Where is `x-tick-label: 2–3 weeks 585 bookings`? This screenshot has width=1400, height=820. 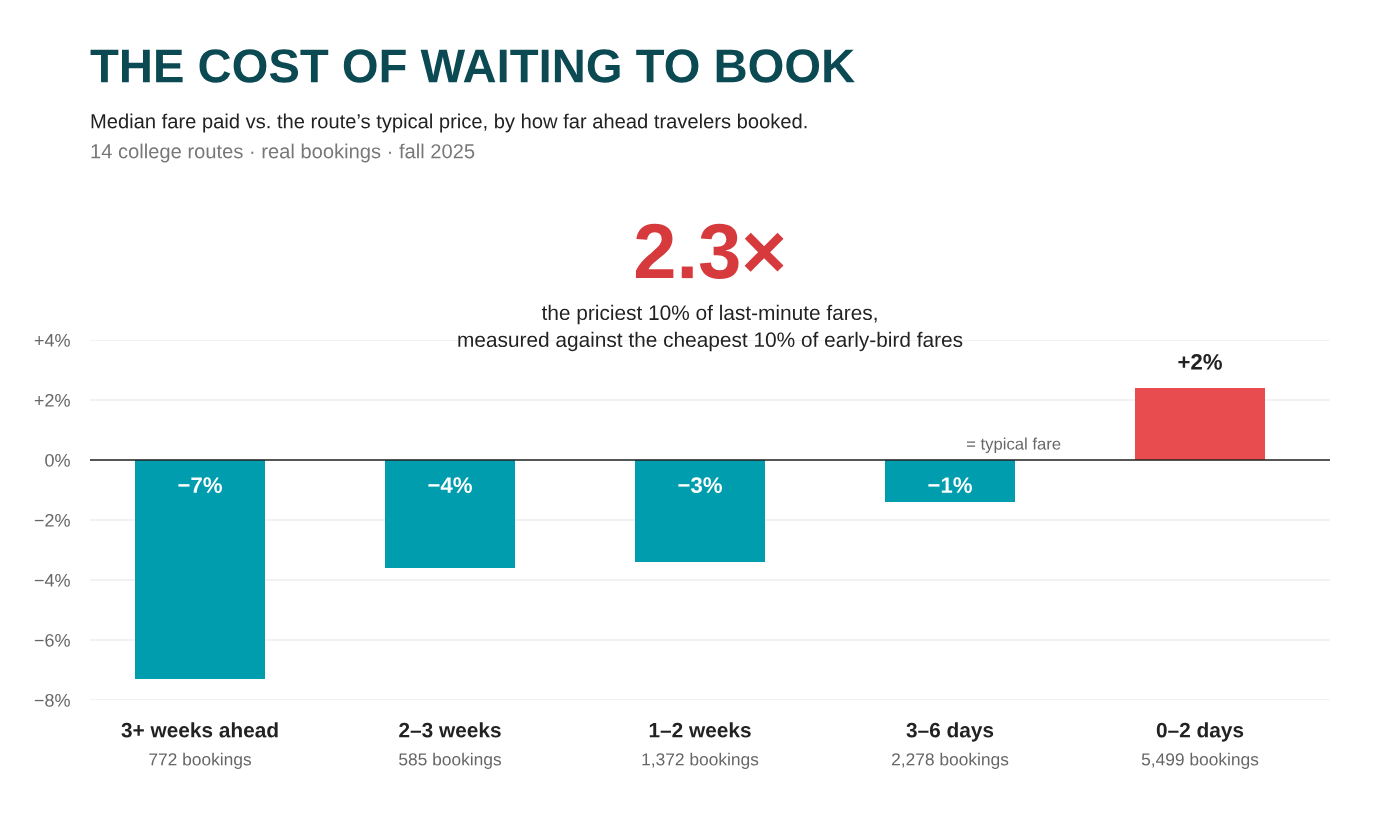
x-tick-label: 2–3 weeks 585 bookings is located at coordinates (450, 745).